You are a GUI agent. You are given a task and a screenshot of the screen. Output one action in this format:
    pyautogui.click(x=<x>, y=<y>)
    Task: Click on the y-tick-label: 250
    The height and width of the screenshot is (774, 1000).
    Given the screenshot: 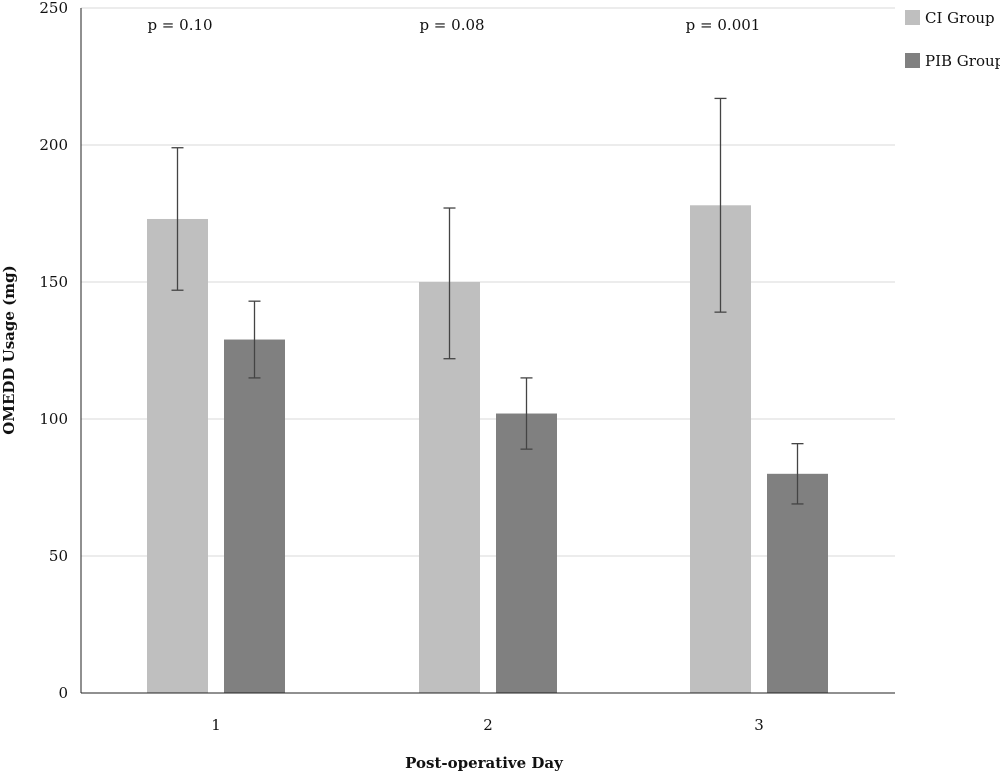 What is the action you would take?
    pyautogui.click(x=53, y=8)
    